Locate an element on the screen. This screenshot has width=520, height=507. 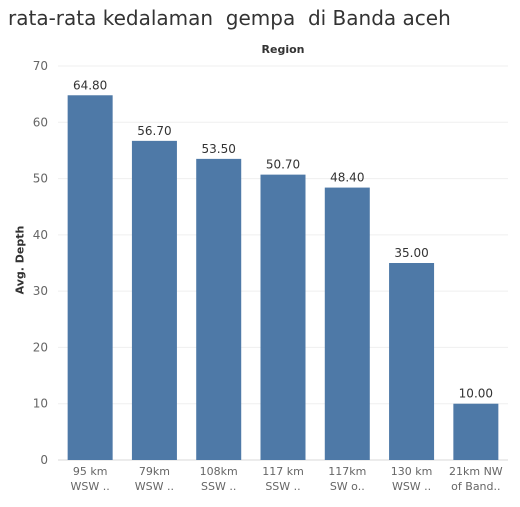
x-tick-label: of Band.. is located at coordinates (475, 486).